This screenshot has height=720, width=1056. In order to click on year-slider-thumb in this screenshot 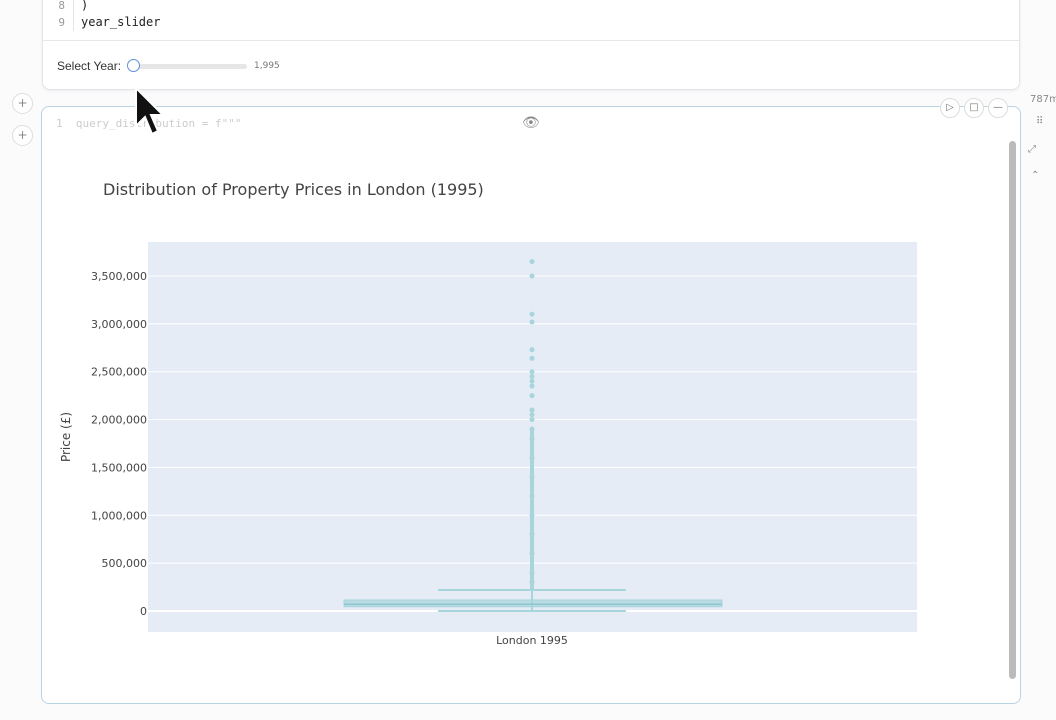, I will do `click(133, 65)`.